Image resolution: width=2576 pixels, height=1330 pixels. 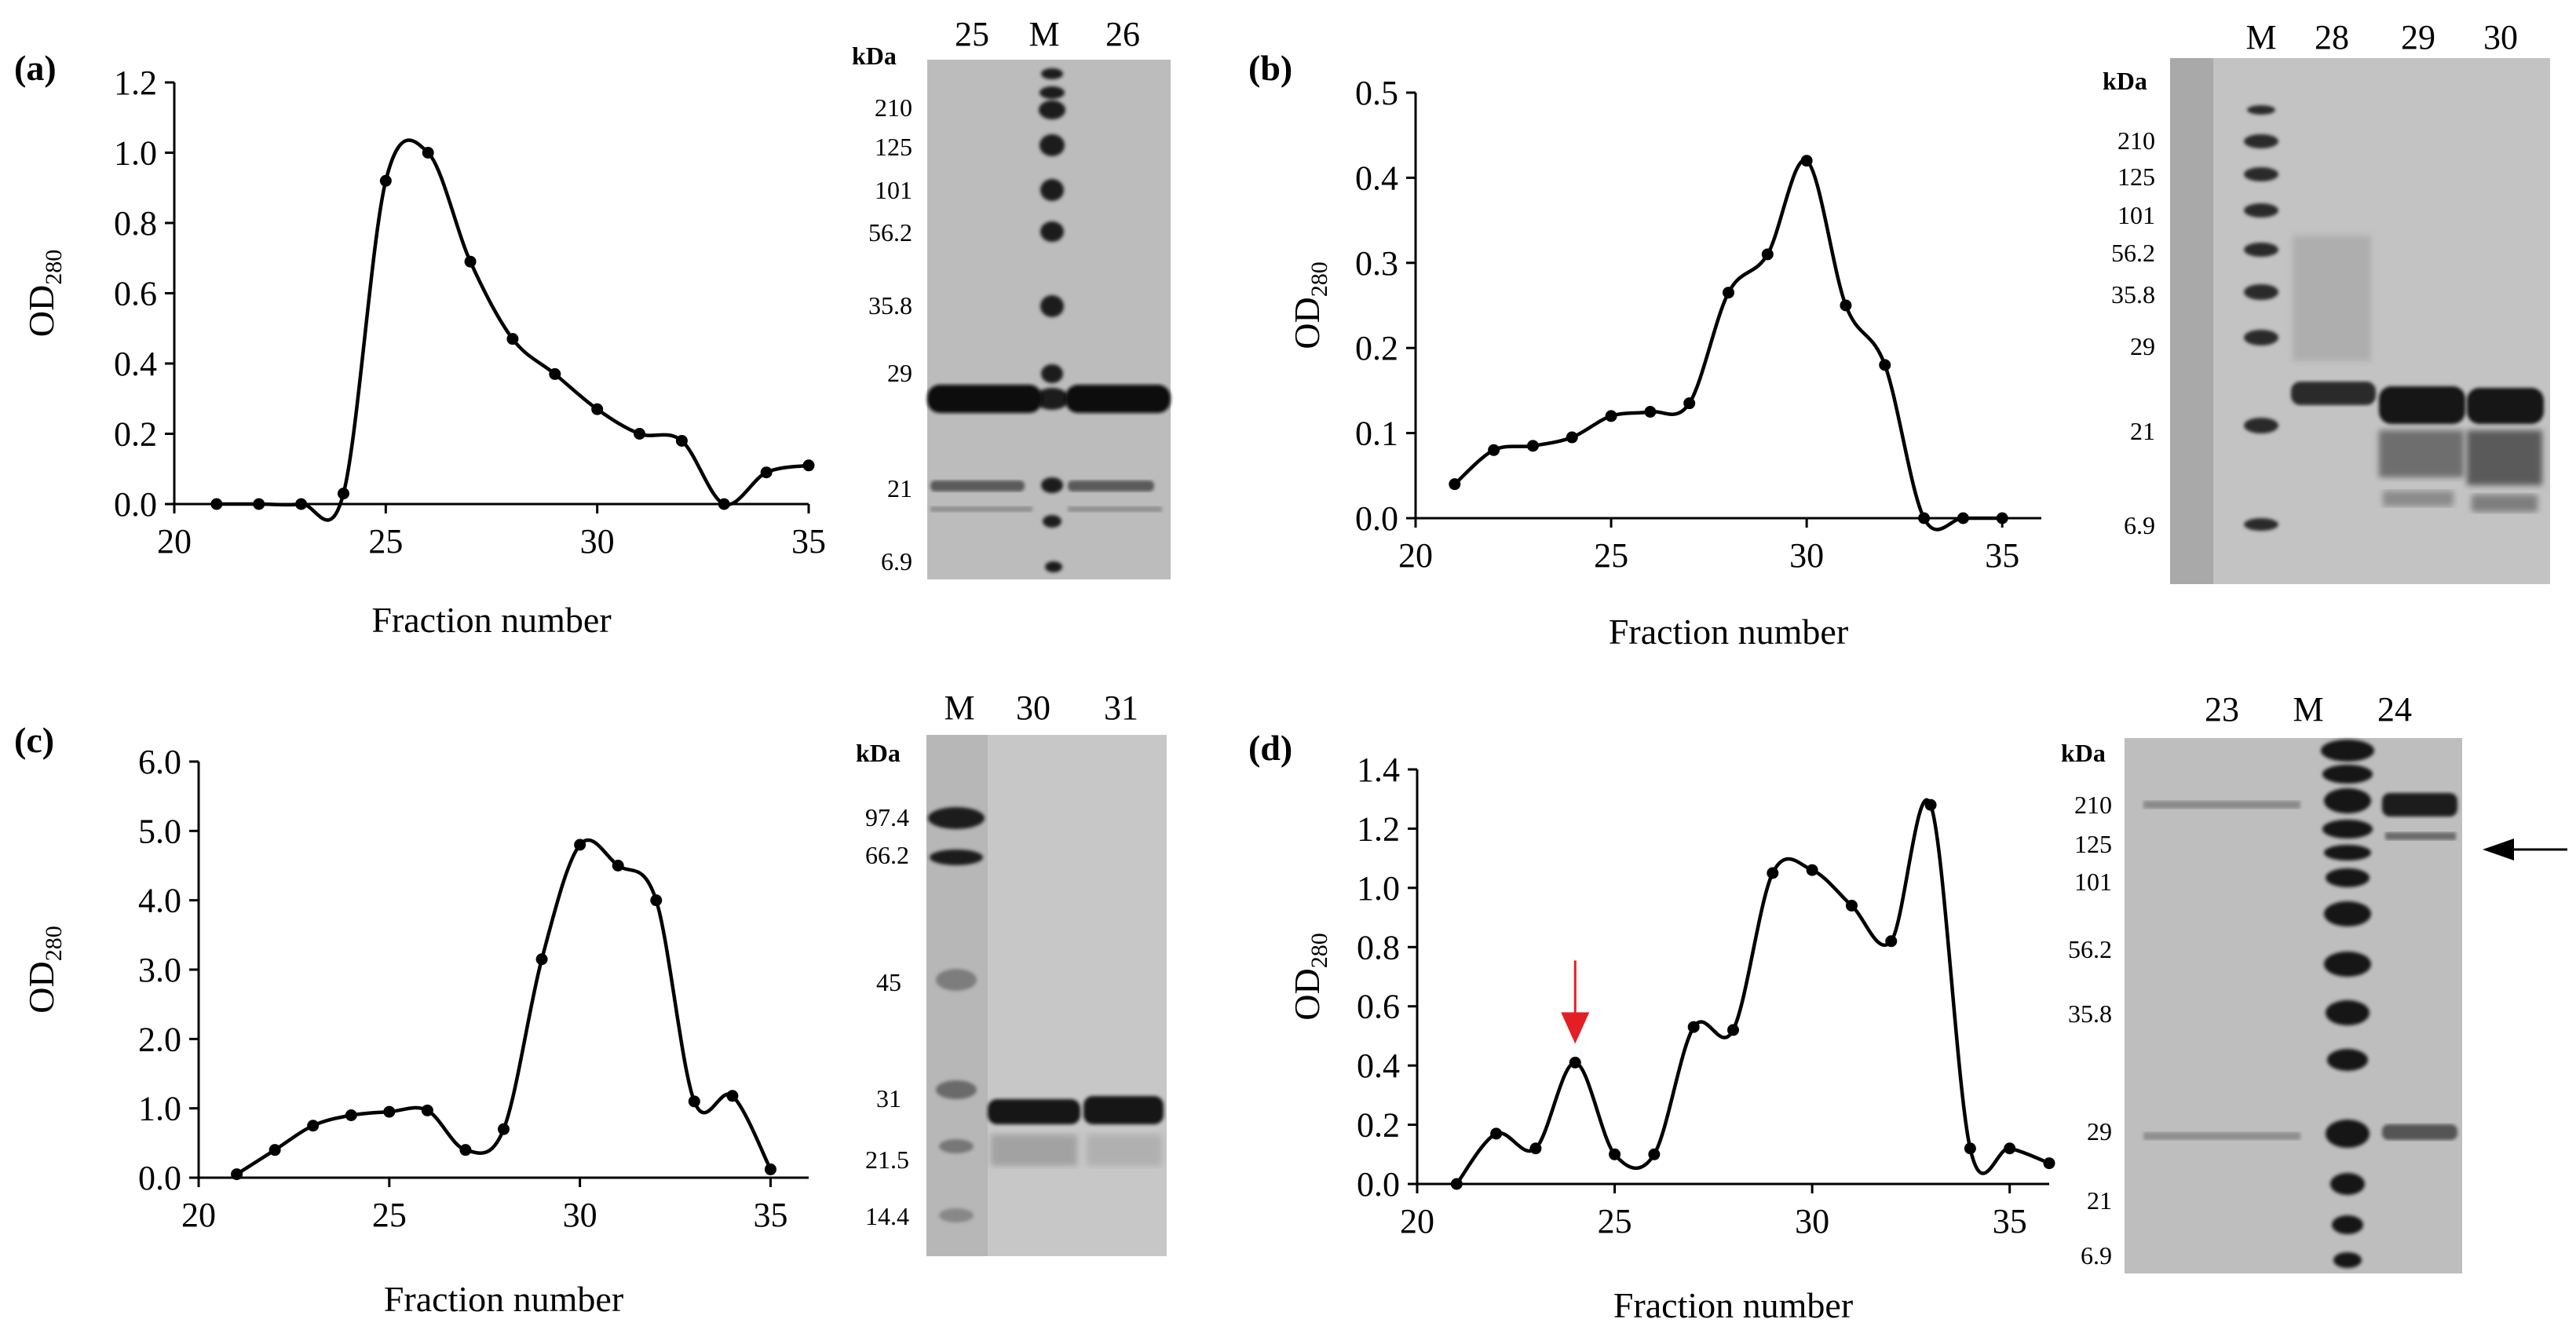 What do you see at coordinates (2083, 753) in the screenshot?
I see `gel-d-kda-label: kDa` at bounding box center [2083, 753].